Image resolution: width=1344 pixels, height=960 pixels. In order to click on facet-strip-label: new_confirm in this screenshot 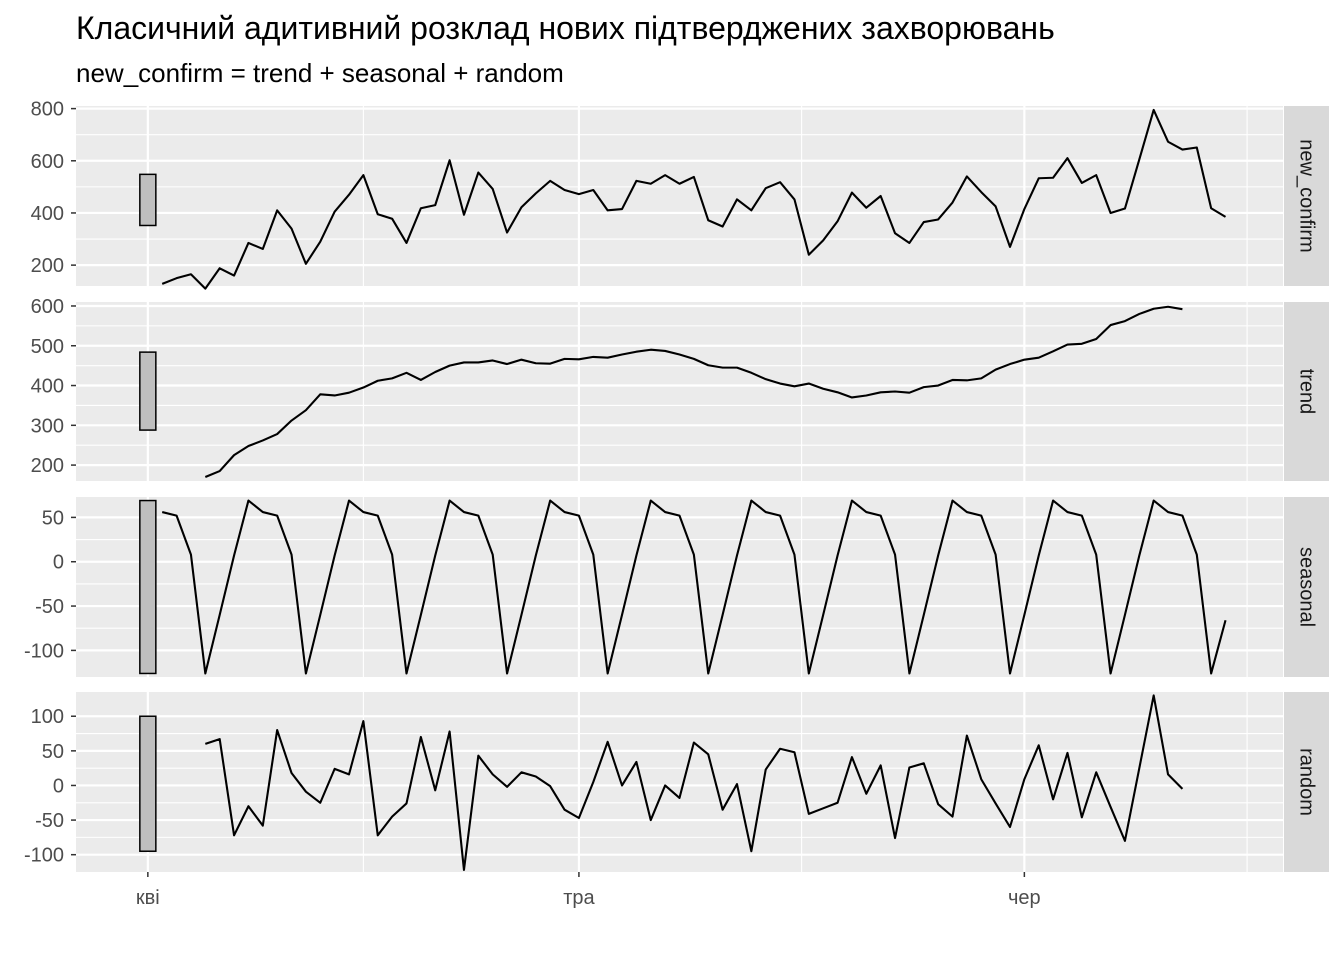, I will do `click(1307, 195)`.